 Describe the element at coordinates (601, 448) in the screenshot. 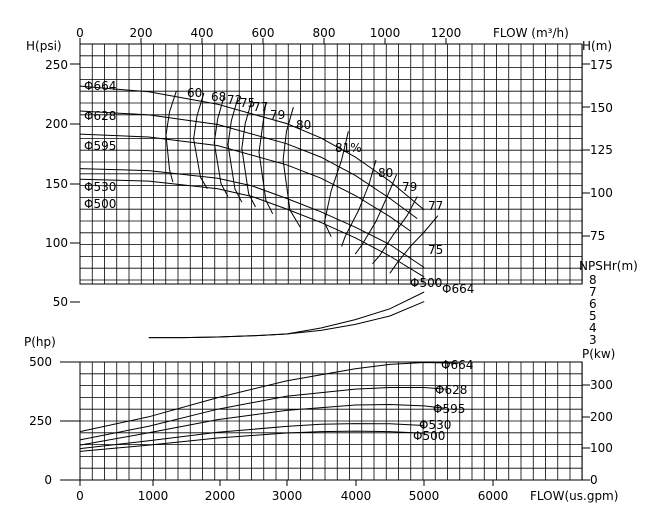

I see `power-kw-tick-label: 100` at that location.